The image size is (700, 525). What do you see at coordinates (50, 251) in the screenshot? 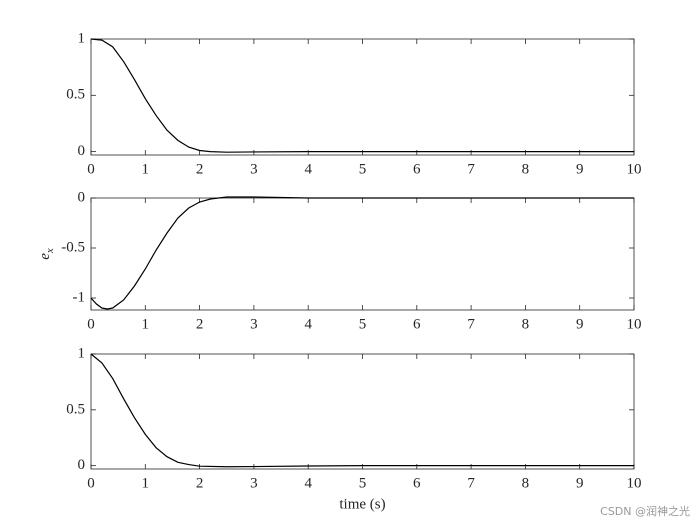
I see `y-label-sub: x` at bounding box center [50, 251].